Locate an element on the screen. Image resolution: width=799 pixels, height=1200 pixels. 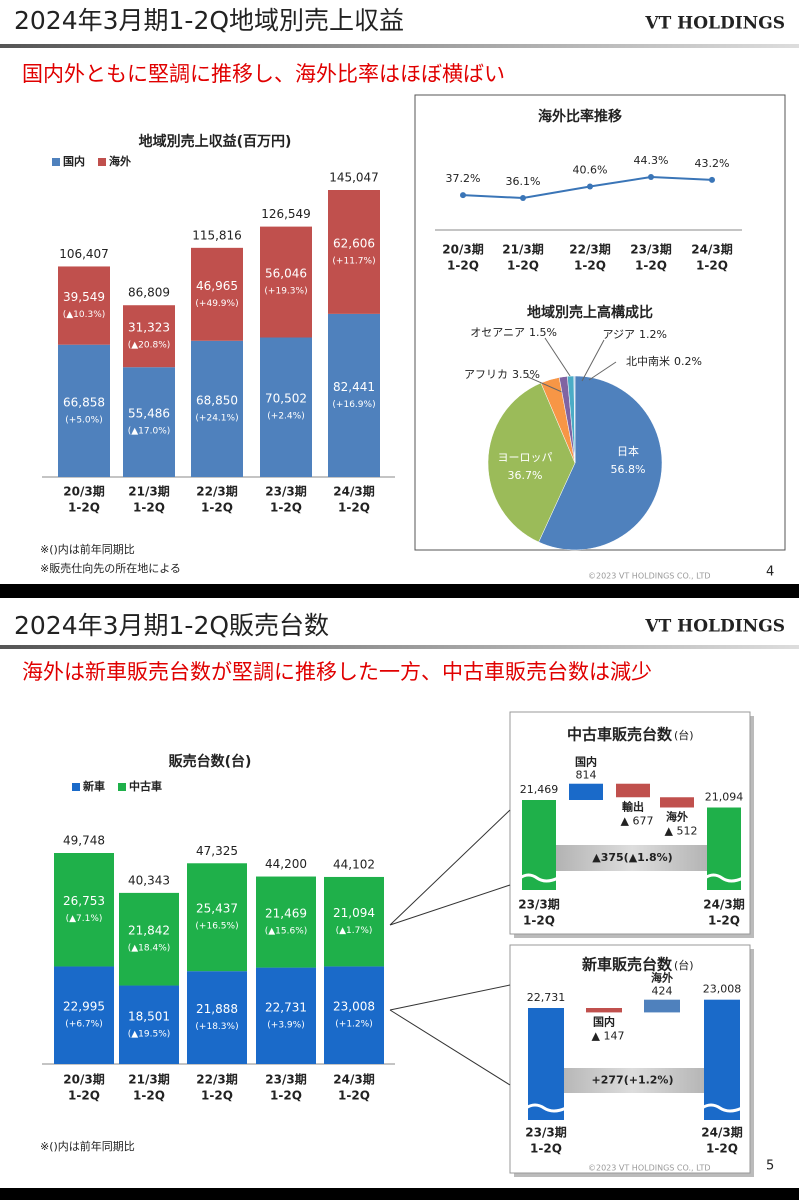
value-label: ▲ 512 is located at coordinates (681, 831).